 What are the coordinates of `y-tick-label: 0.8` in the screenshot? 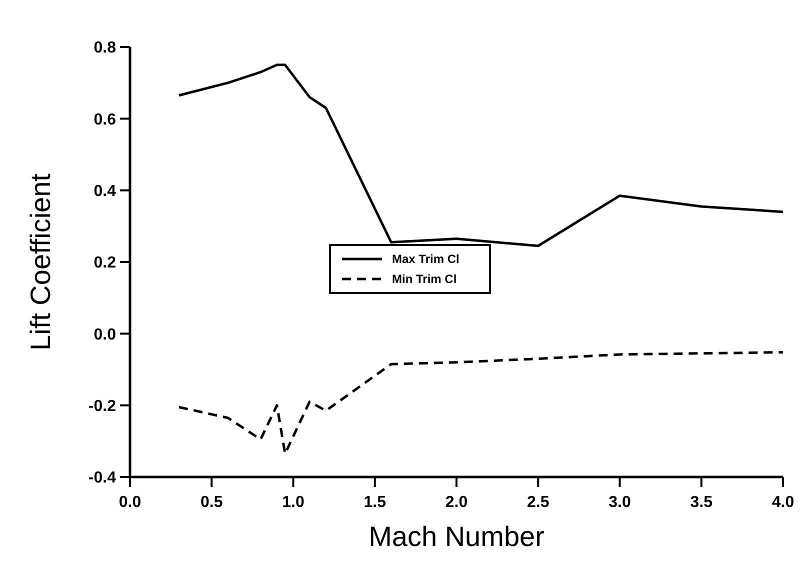 It's located at (105, 48).